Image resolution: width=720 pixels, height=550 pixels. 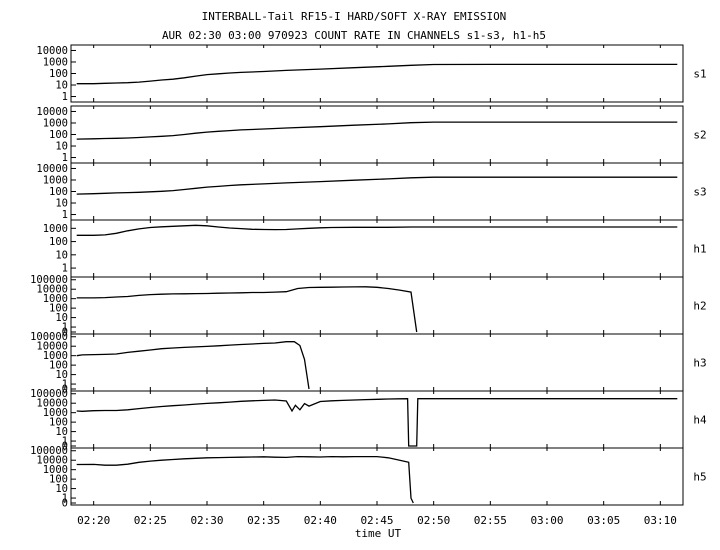 I want to click on y-tick-label-h3: 100, so click(x=58, y=366).